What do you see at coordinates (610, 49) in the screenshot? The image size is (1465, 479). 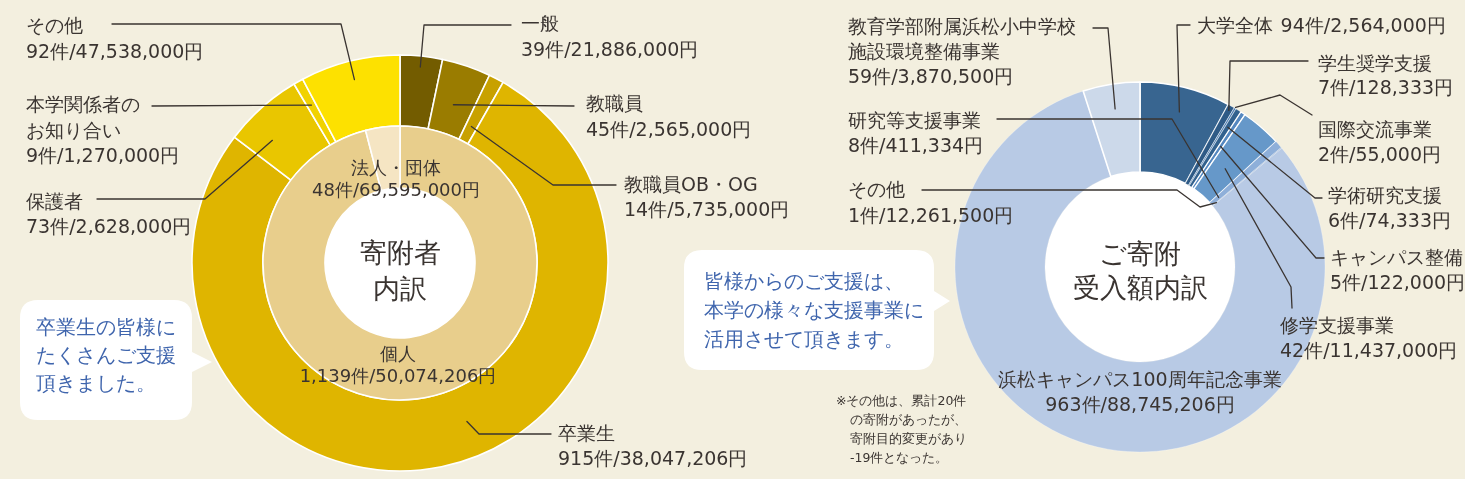 I see `data-label: 39件/21,886,000円` at bounding box center [610, 49].